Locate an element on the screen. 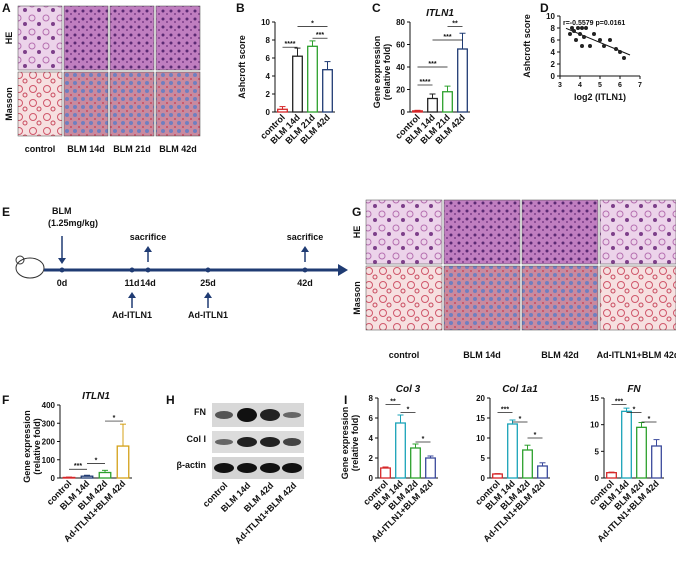 The width and height of the screenshot is (676, 567). chart-title: Col 3 is located at coordinates (408, 389).